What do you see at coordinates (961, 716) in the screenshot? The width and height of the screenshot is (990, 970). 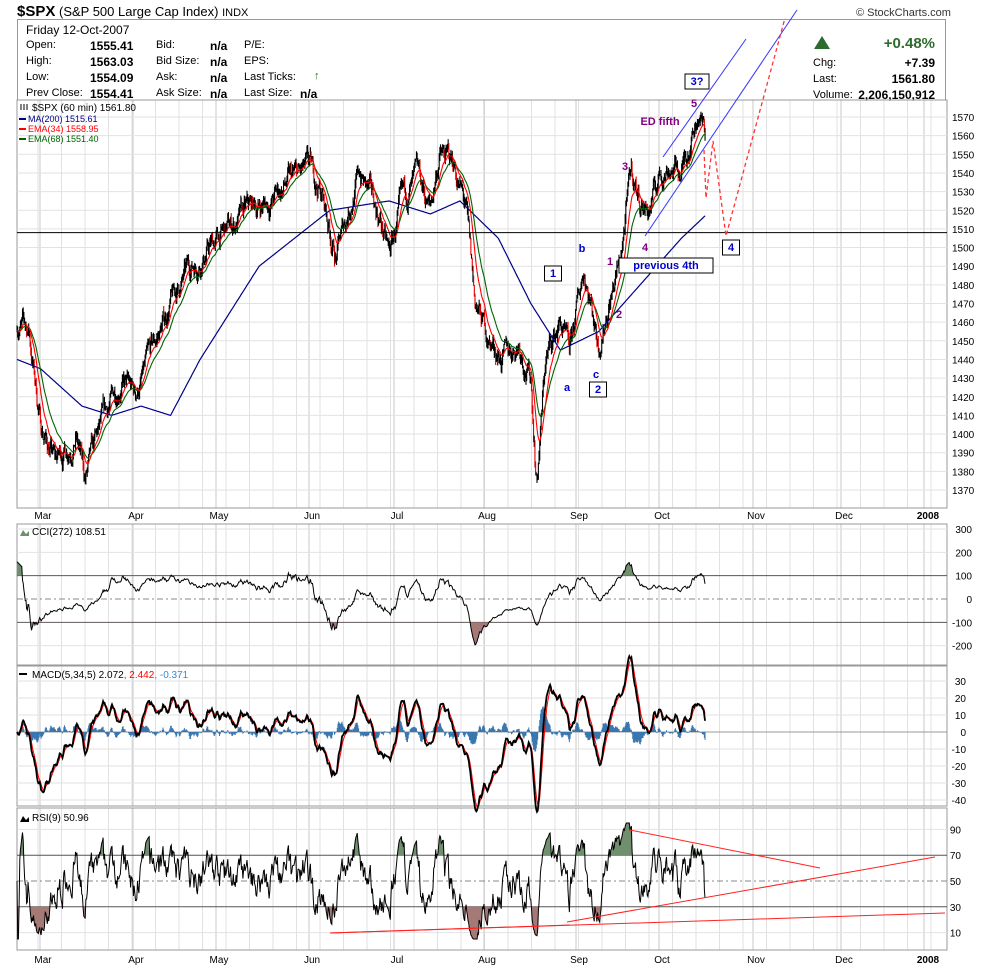 I see `macd-axis-tick: 10` at bounding box center [961, 716].